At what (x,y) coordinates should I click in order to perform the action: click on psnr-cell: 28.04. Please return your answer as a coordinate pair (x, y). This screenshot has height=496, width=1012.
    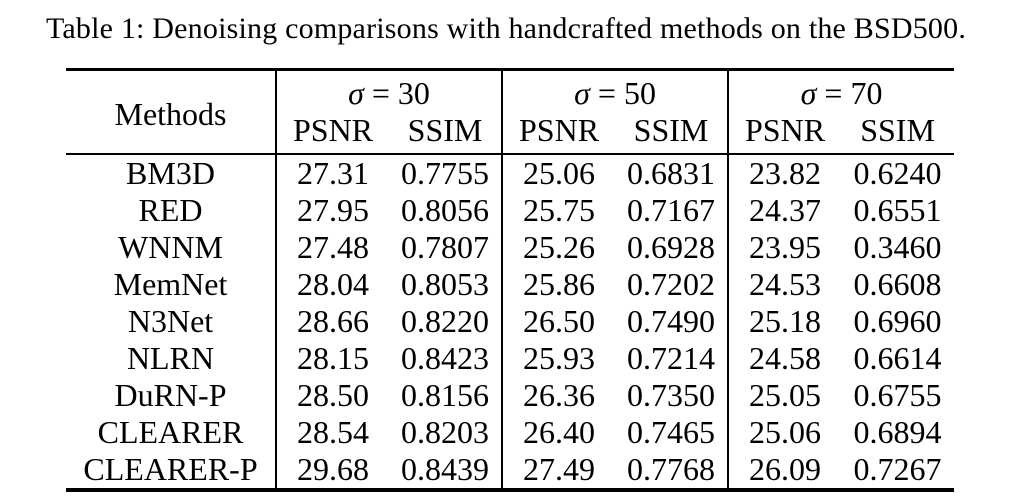
    Looking at the image, I should click on (332, 284).